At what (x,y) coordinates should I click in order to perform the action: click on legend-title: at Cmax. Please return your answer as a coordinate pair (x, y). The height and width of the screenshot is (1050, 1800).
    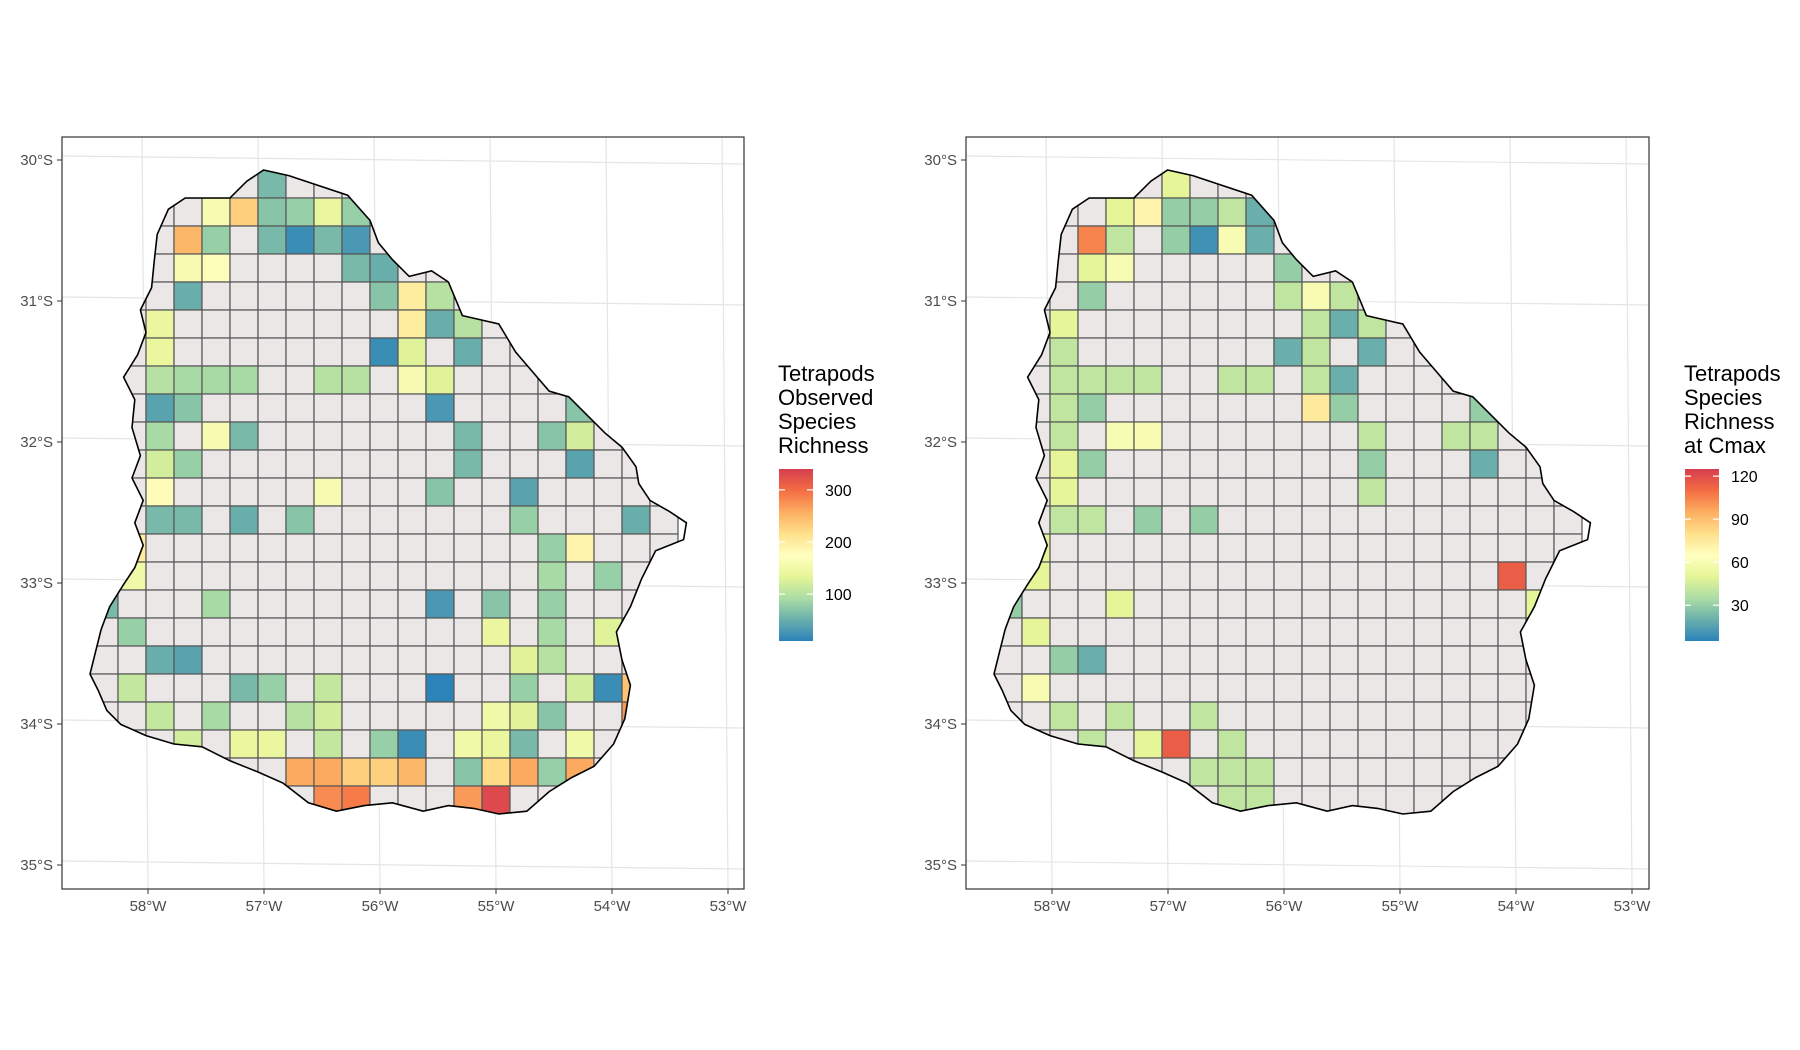
    Looking at the image, I should click on (1725, 445).